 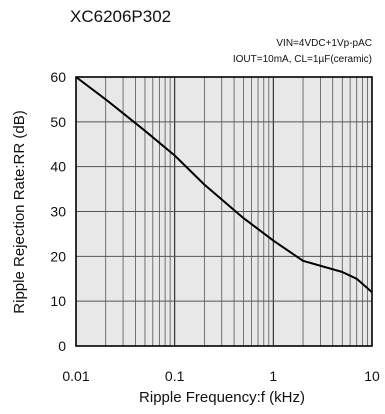 What do you see at coordinates (58, 122) in the screenshot?
I see `y-tick-label: 50` at bounding box center [58, 122].